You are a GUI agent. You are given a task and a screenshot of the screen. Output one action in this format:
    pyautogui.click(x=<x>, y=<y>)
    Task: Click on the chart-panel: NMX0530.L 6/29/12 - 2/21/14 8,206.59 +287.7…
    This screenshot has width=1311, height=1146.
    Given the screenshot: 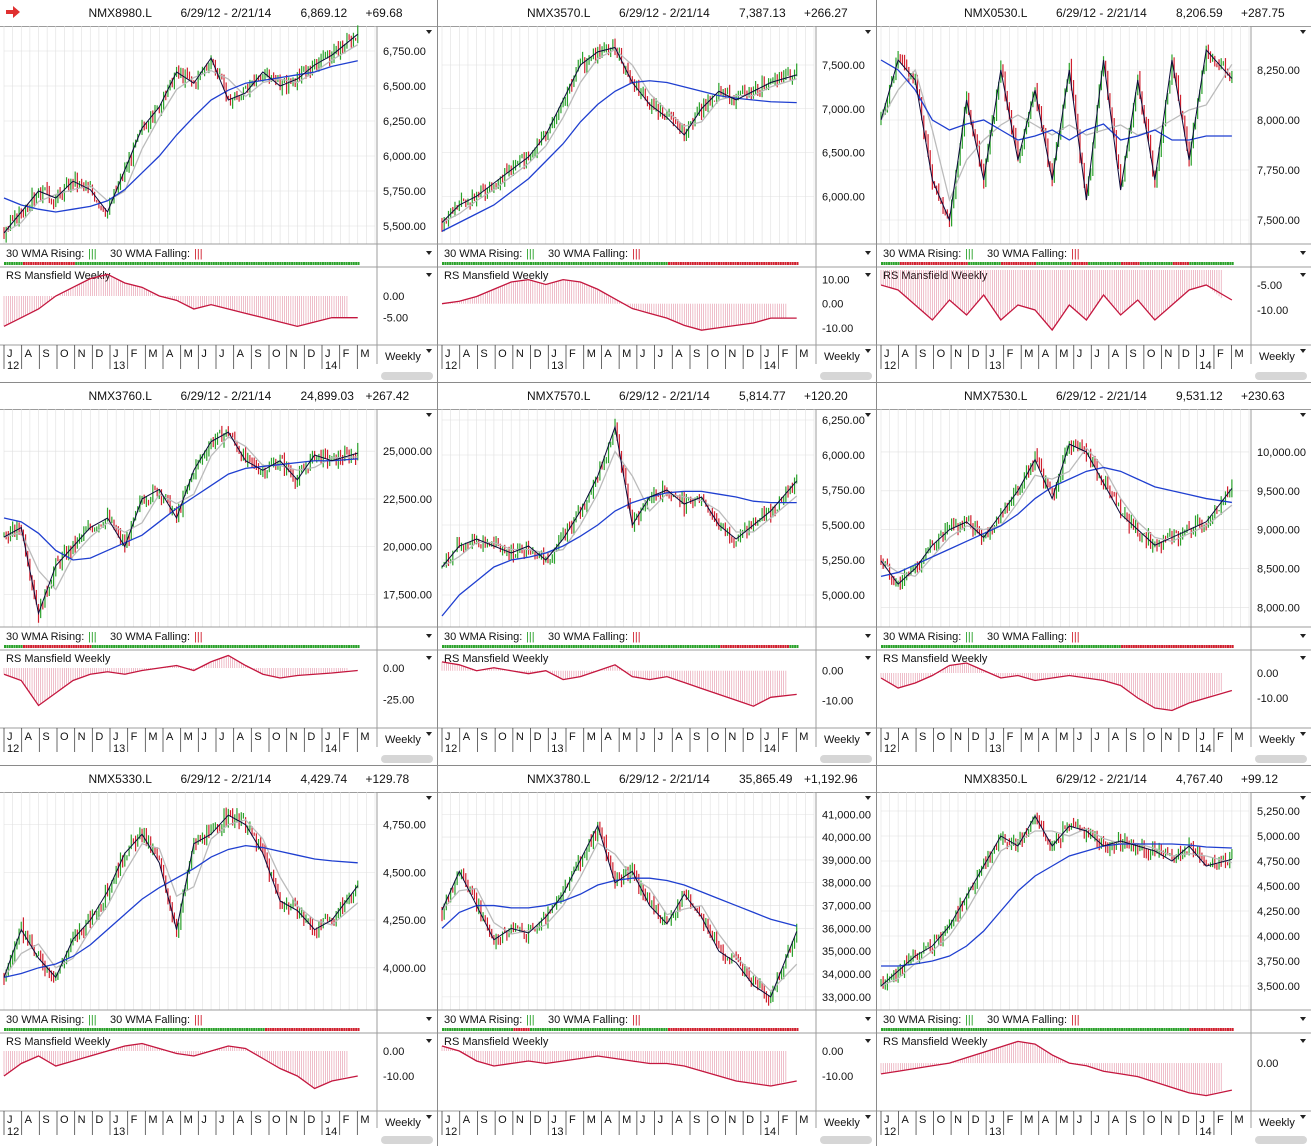 What is the action you would take?
    pyautogui.click(x=1094, y=191)
    